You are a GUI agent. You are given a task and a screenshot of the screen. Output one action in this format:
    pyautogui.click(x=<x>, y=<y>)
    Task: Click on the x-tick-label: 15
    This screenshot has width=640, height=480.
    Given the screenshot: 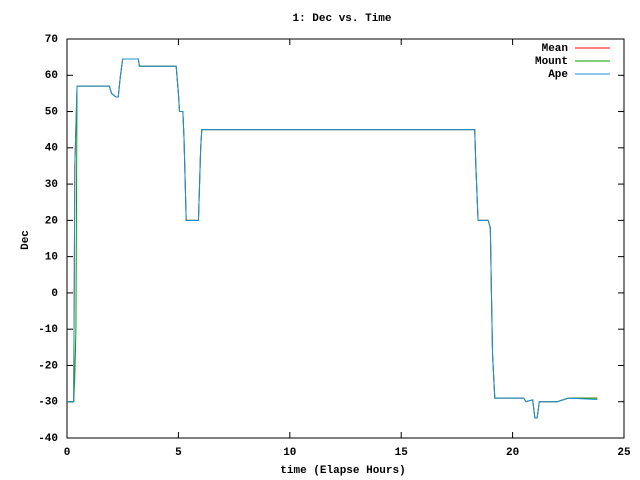 What is the action you would take?
    pyautogui.click(x=402, y=453)
    